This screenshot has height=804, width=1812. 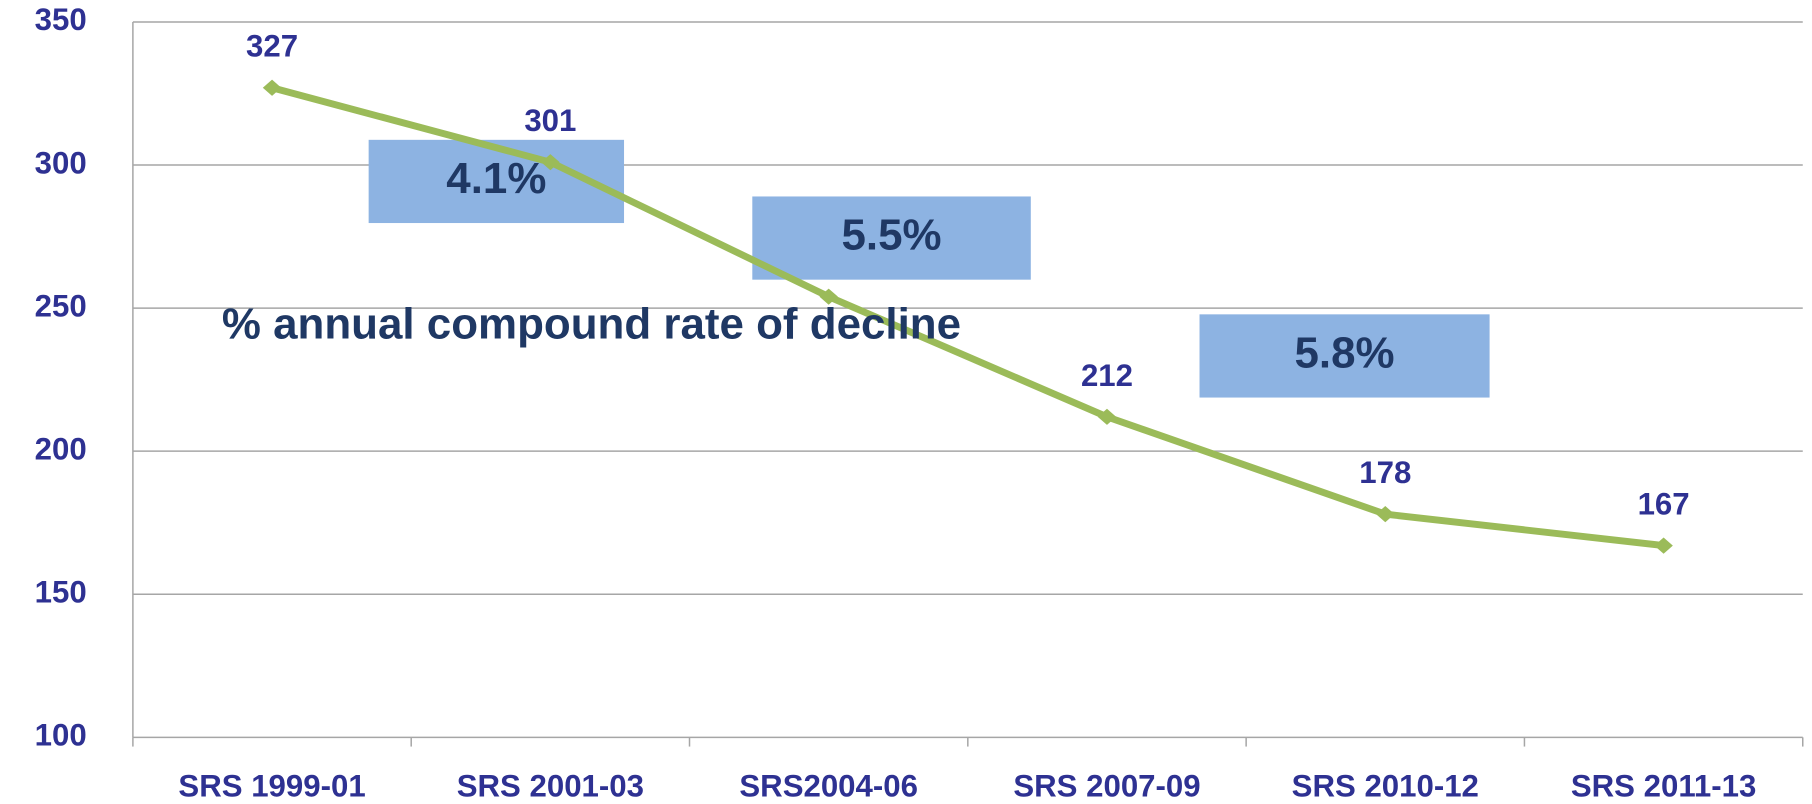 What do you see at coordinates (1106, 785) in the screenshot?
I see `x-tick-label: SRS 2007-09` at bounding box center [1106, 785].